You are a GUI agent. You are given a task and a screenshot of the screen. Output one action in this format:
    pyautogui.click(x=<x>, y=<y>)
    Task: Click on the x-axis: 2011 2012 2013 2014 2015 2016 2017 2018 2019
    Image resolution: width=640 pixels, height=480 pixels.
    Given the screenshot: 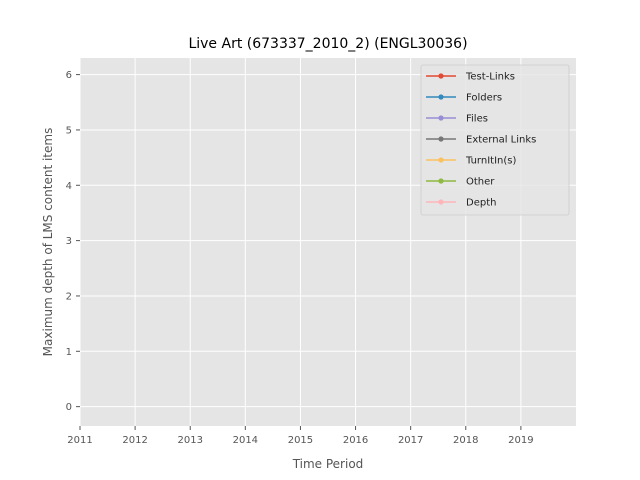 What is the action you would take?
    pyautogui.click(x=300, y=436)
    